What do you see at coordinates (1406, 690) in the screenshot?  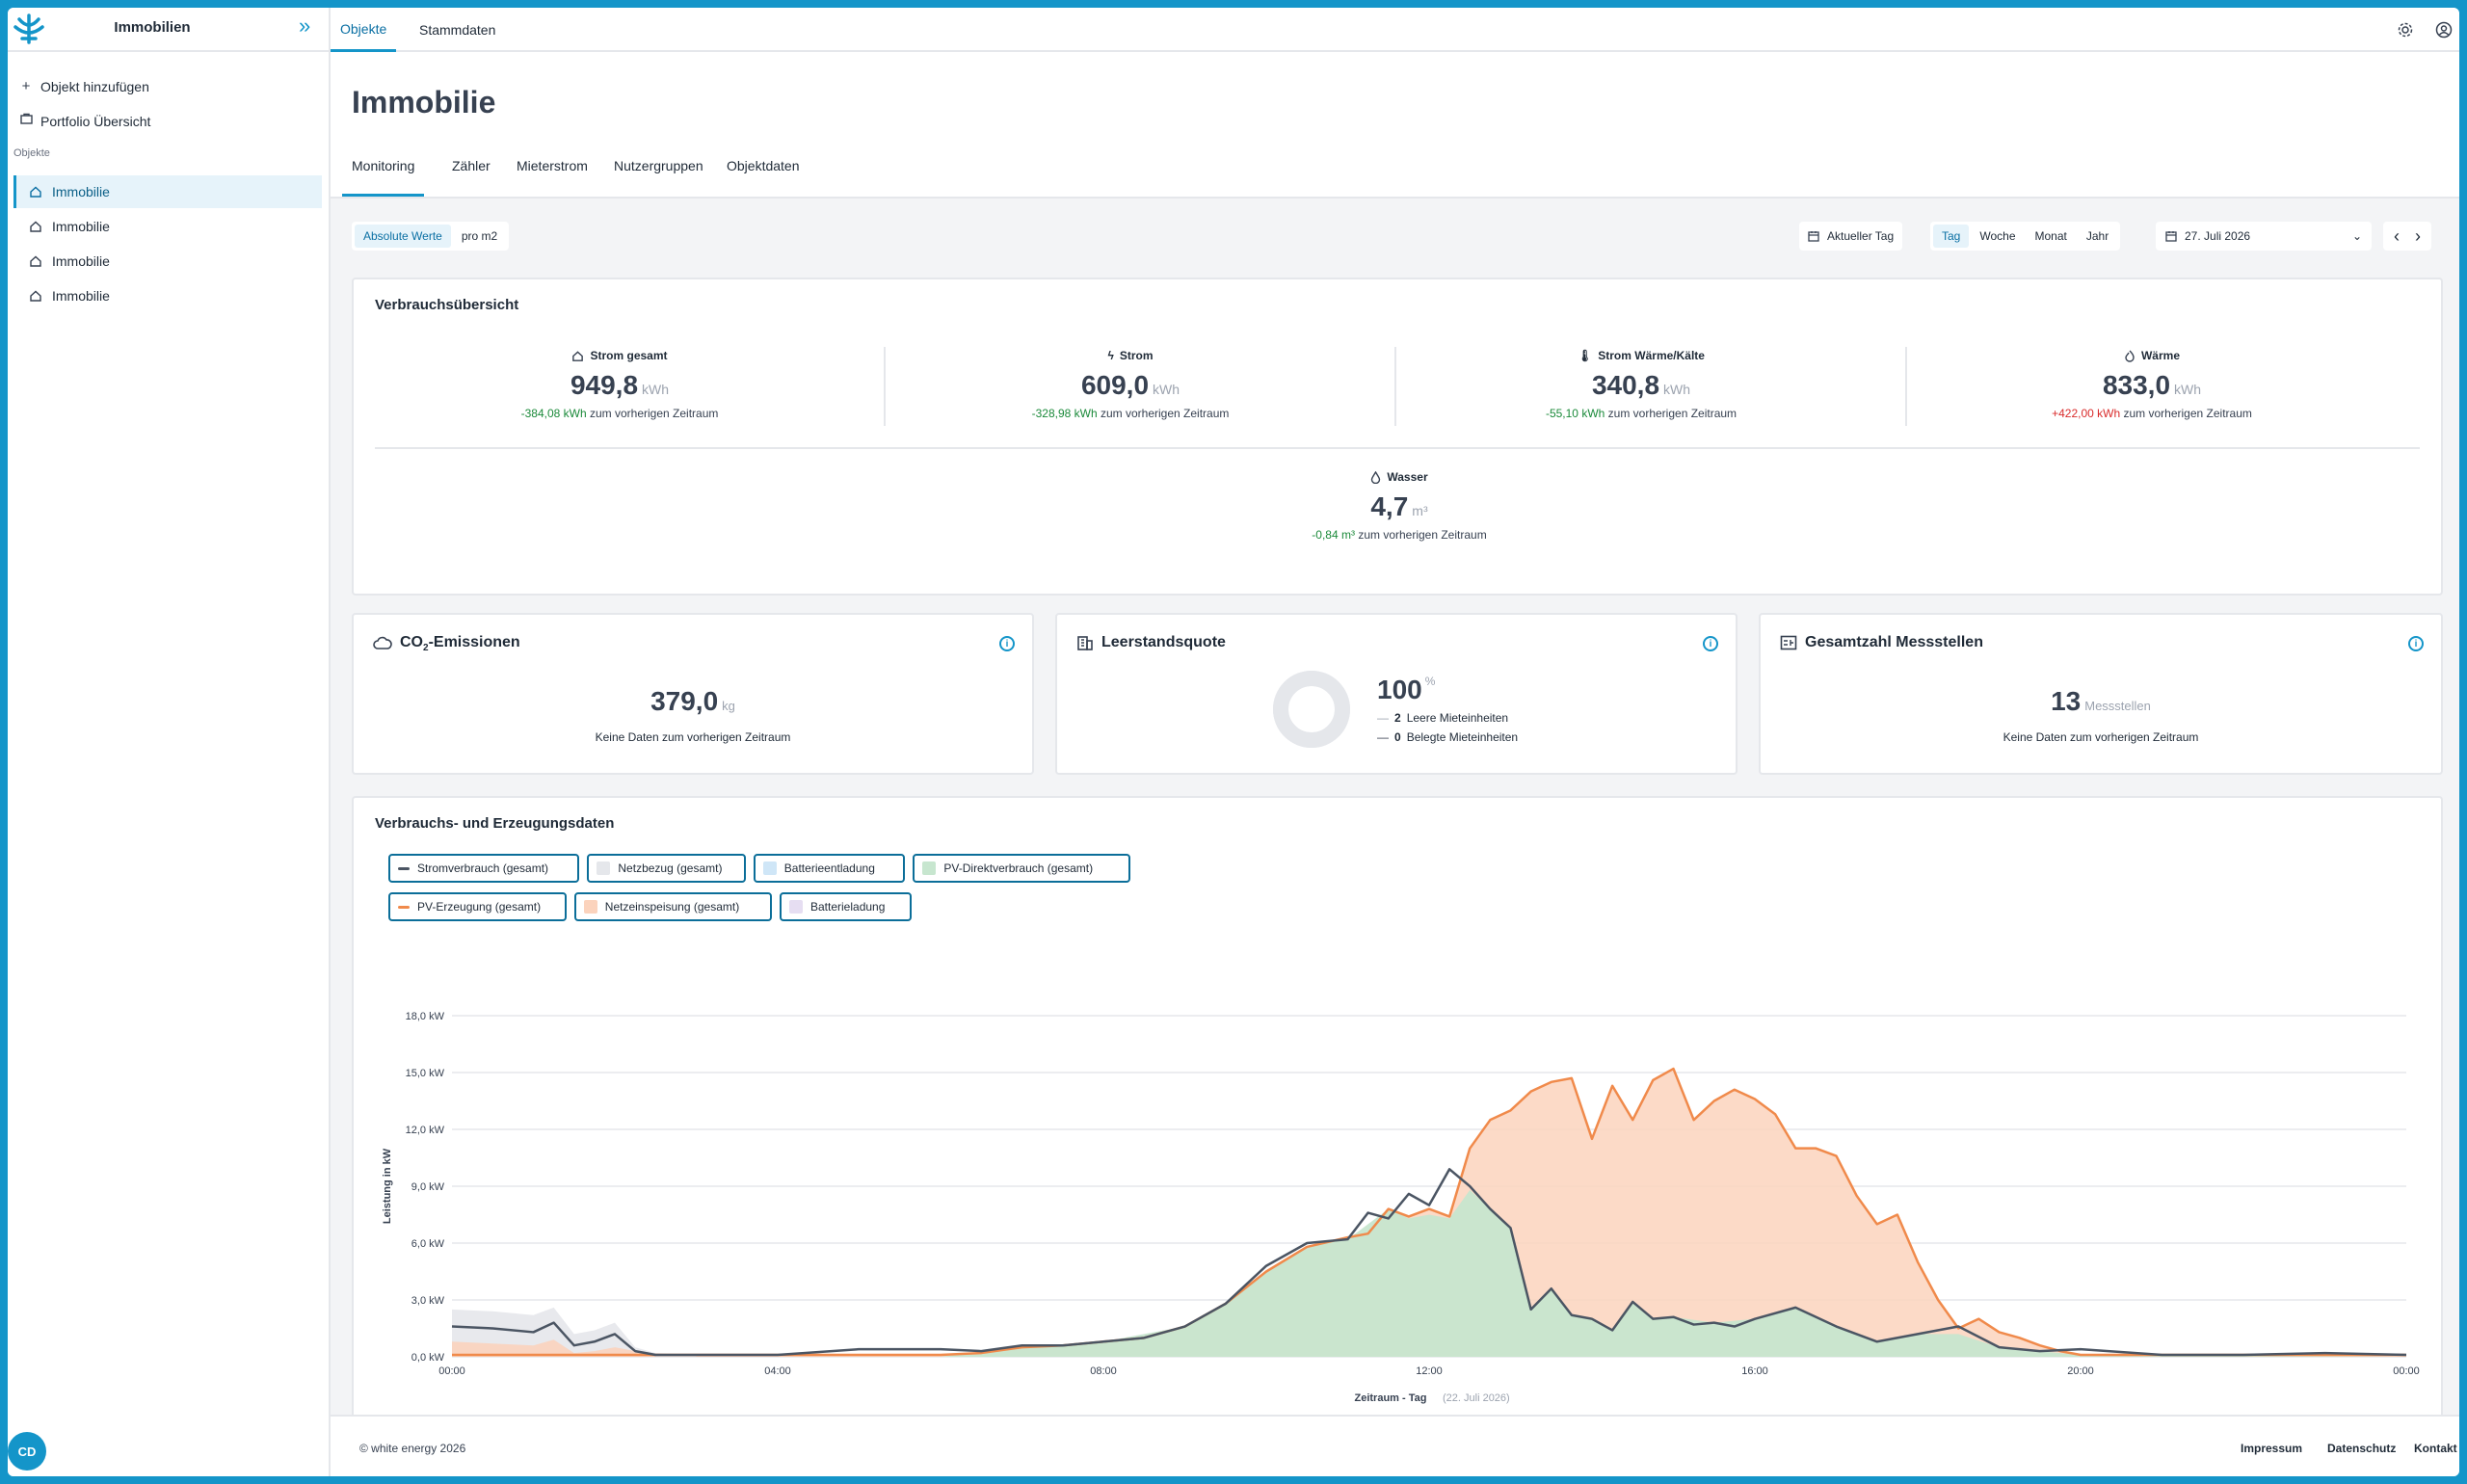 I see `vacancy-value-row: 100%` at bounding box center [1406, 690].